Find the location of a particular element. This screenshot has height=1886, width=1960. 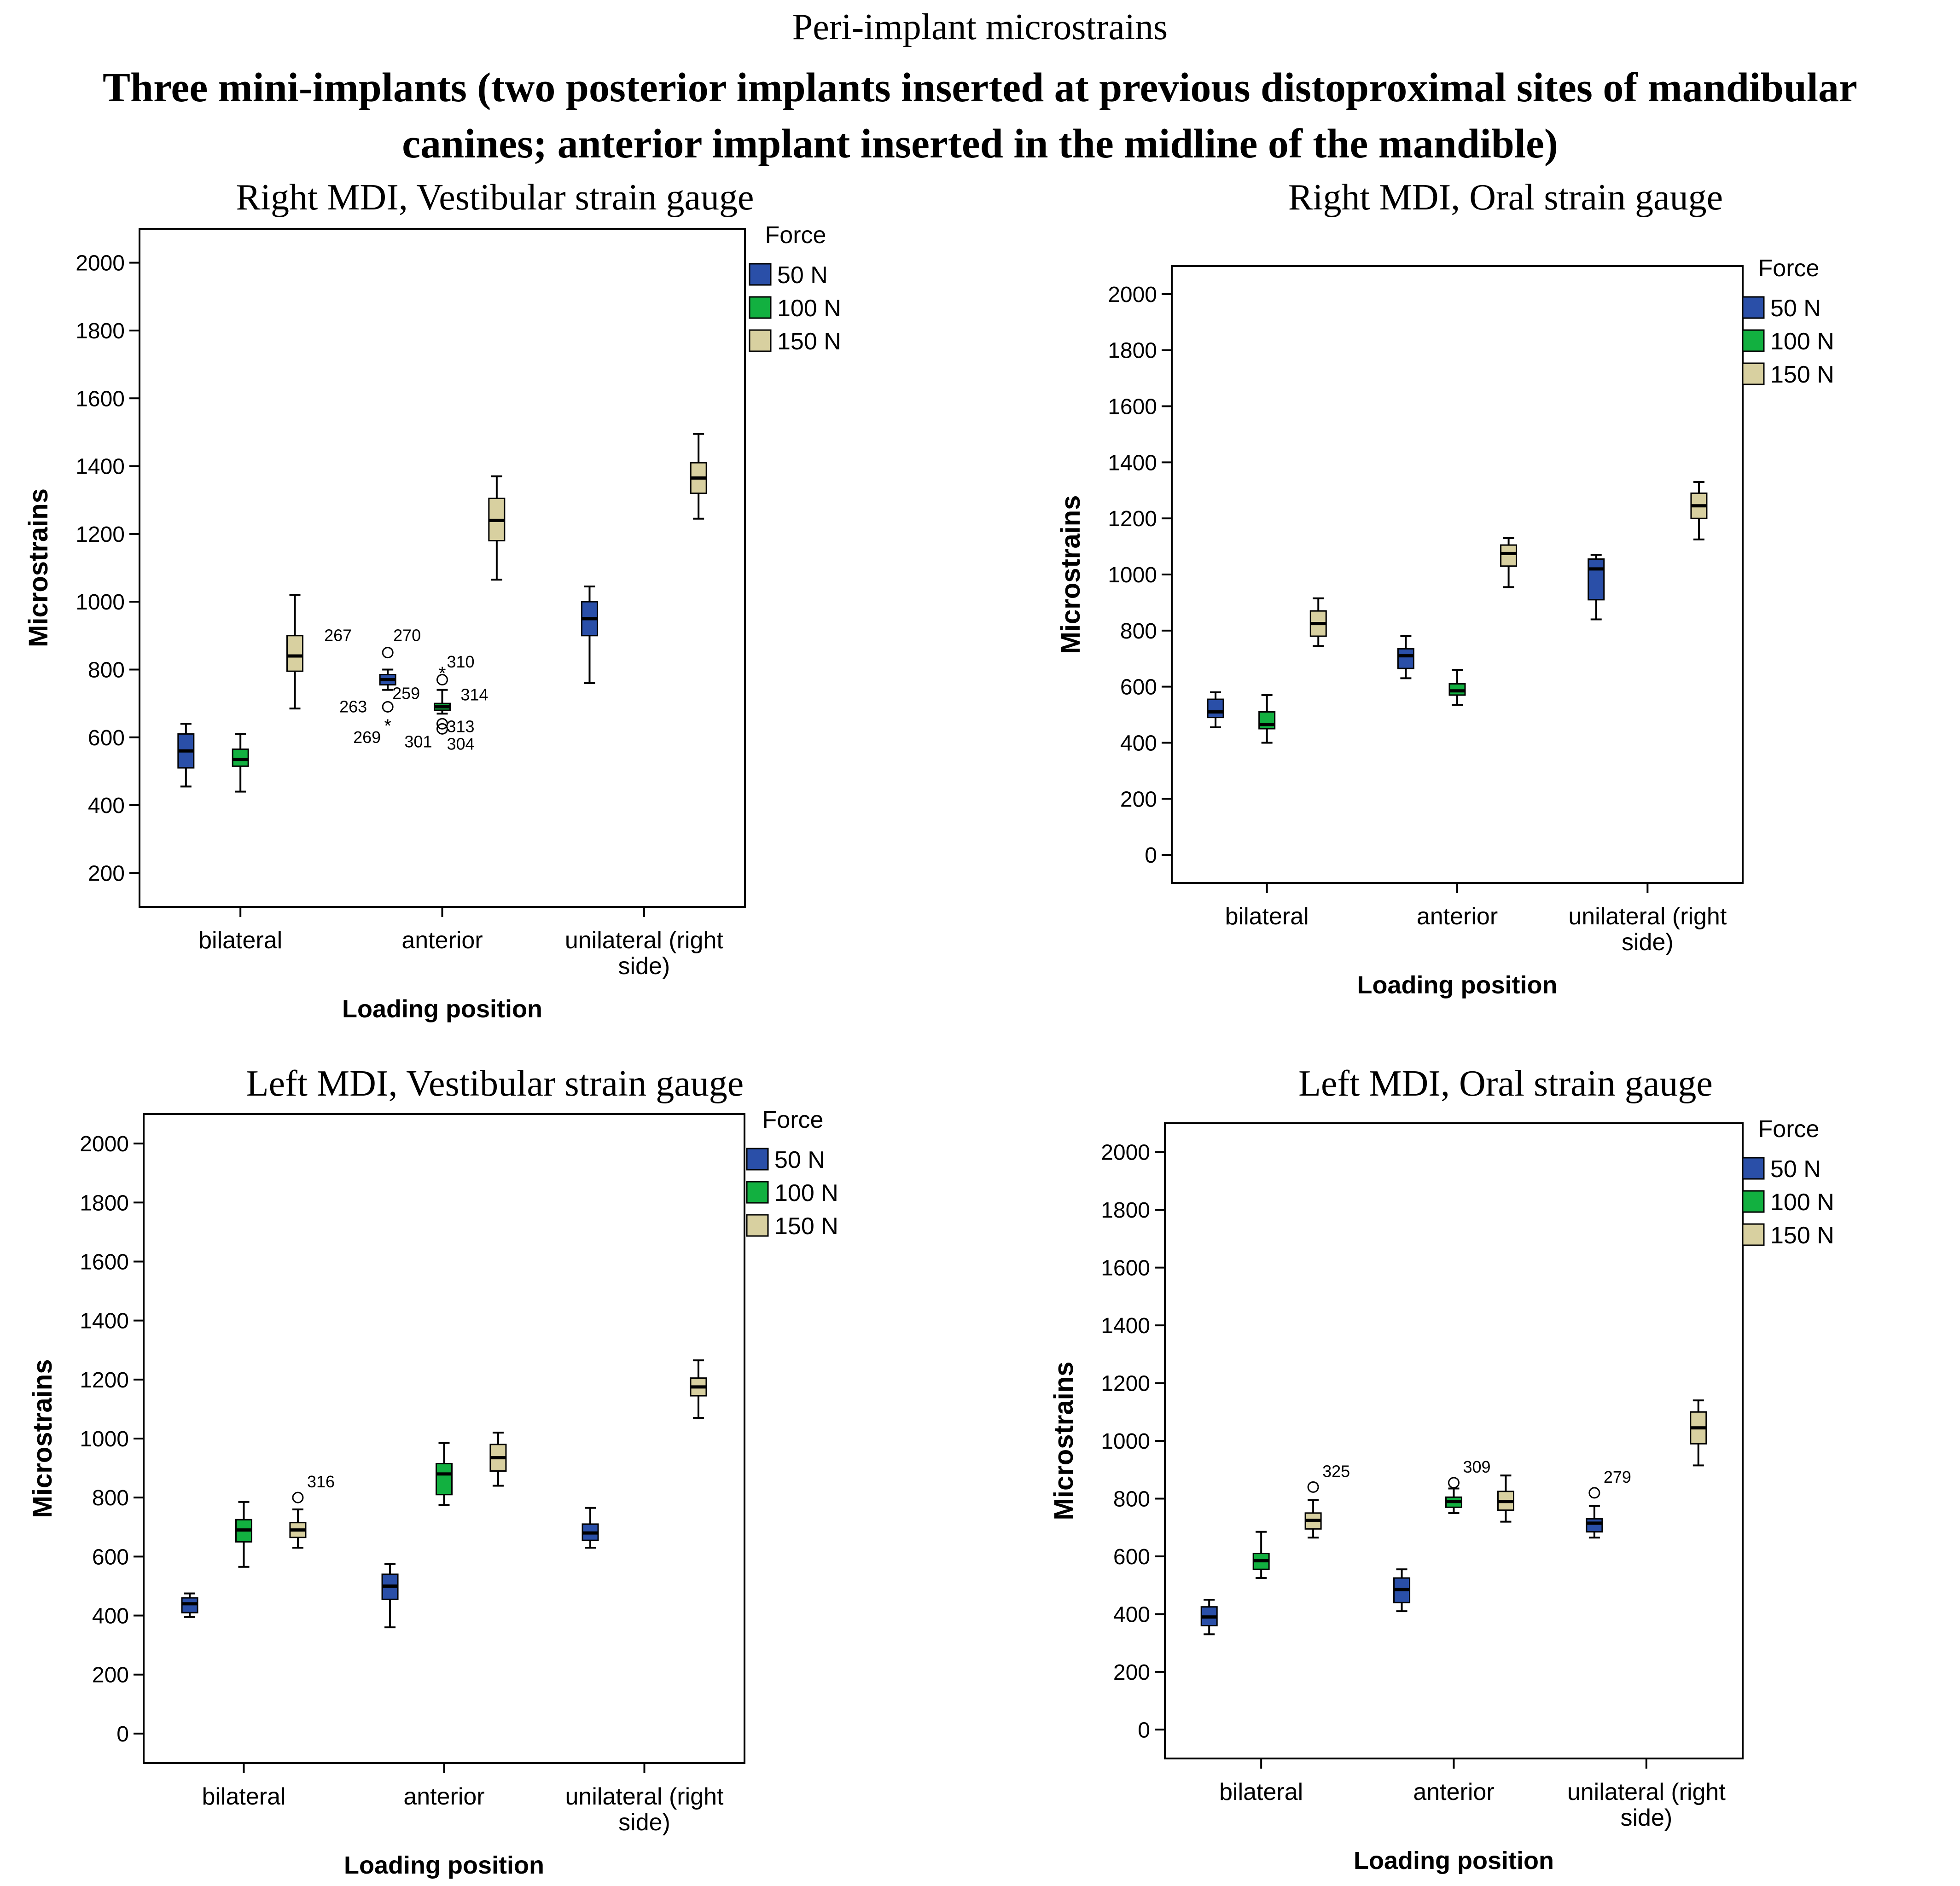

legend-label: 50 N is located at coordinates (1795, 308).